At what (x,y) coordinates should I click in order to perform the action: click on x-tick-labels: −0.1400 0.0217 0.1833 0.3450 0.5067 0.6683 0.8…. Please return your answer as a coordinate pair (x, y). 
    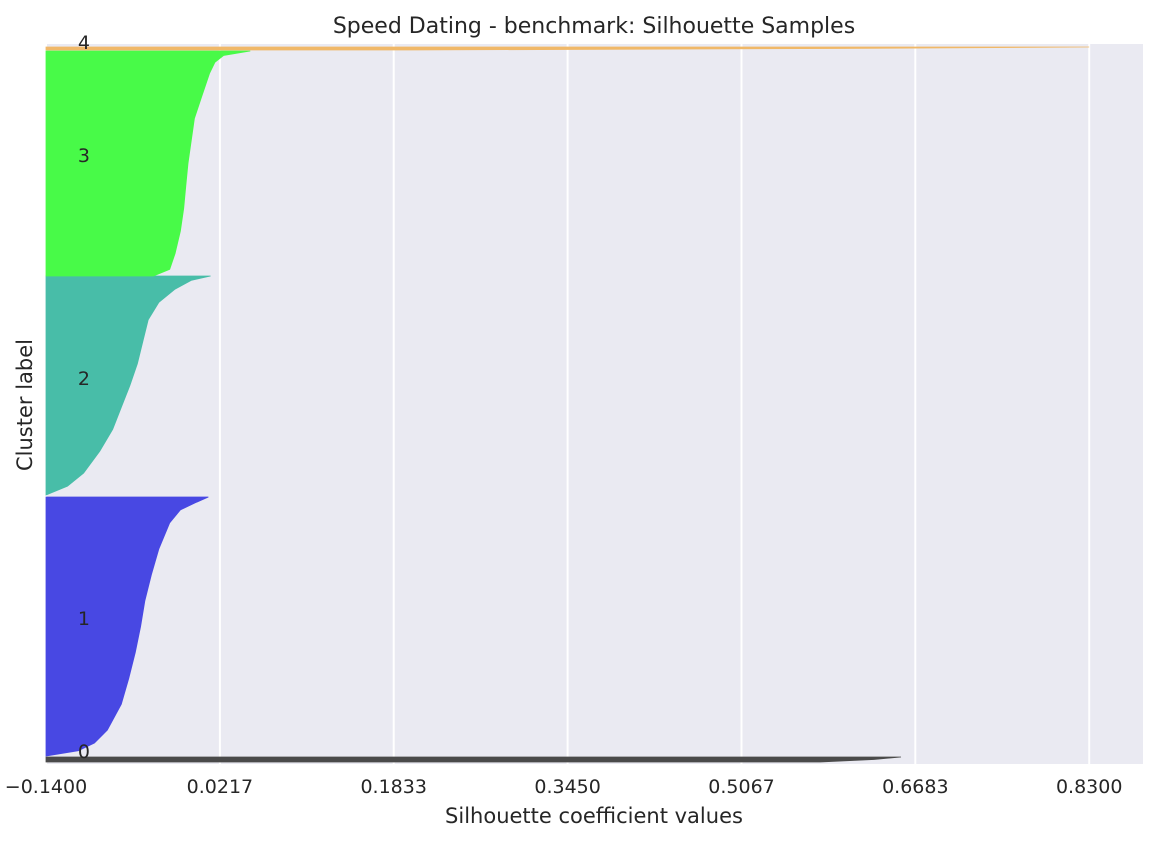
    Looking at the image, I should click on (564, 787).